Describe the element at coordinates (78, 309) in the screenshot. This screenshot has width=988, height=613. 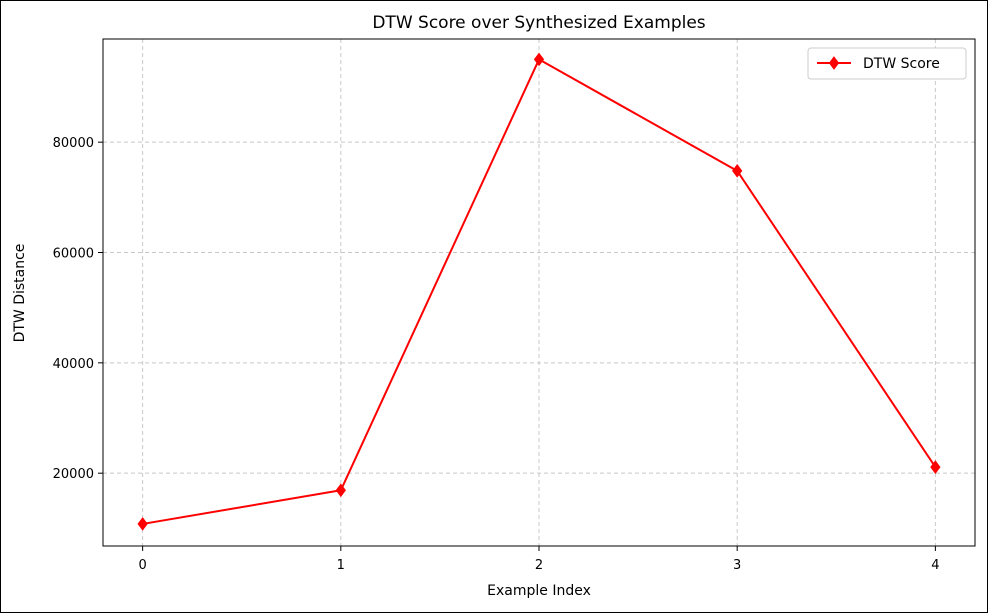
I see `y-axis-ticks: 20000 40000 60000 80000` at that location.